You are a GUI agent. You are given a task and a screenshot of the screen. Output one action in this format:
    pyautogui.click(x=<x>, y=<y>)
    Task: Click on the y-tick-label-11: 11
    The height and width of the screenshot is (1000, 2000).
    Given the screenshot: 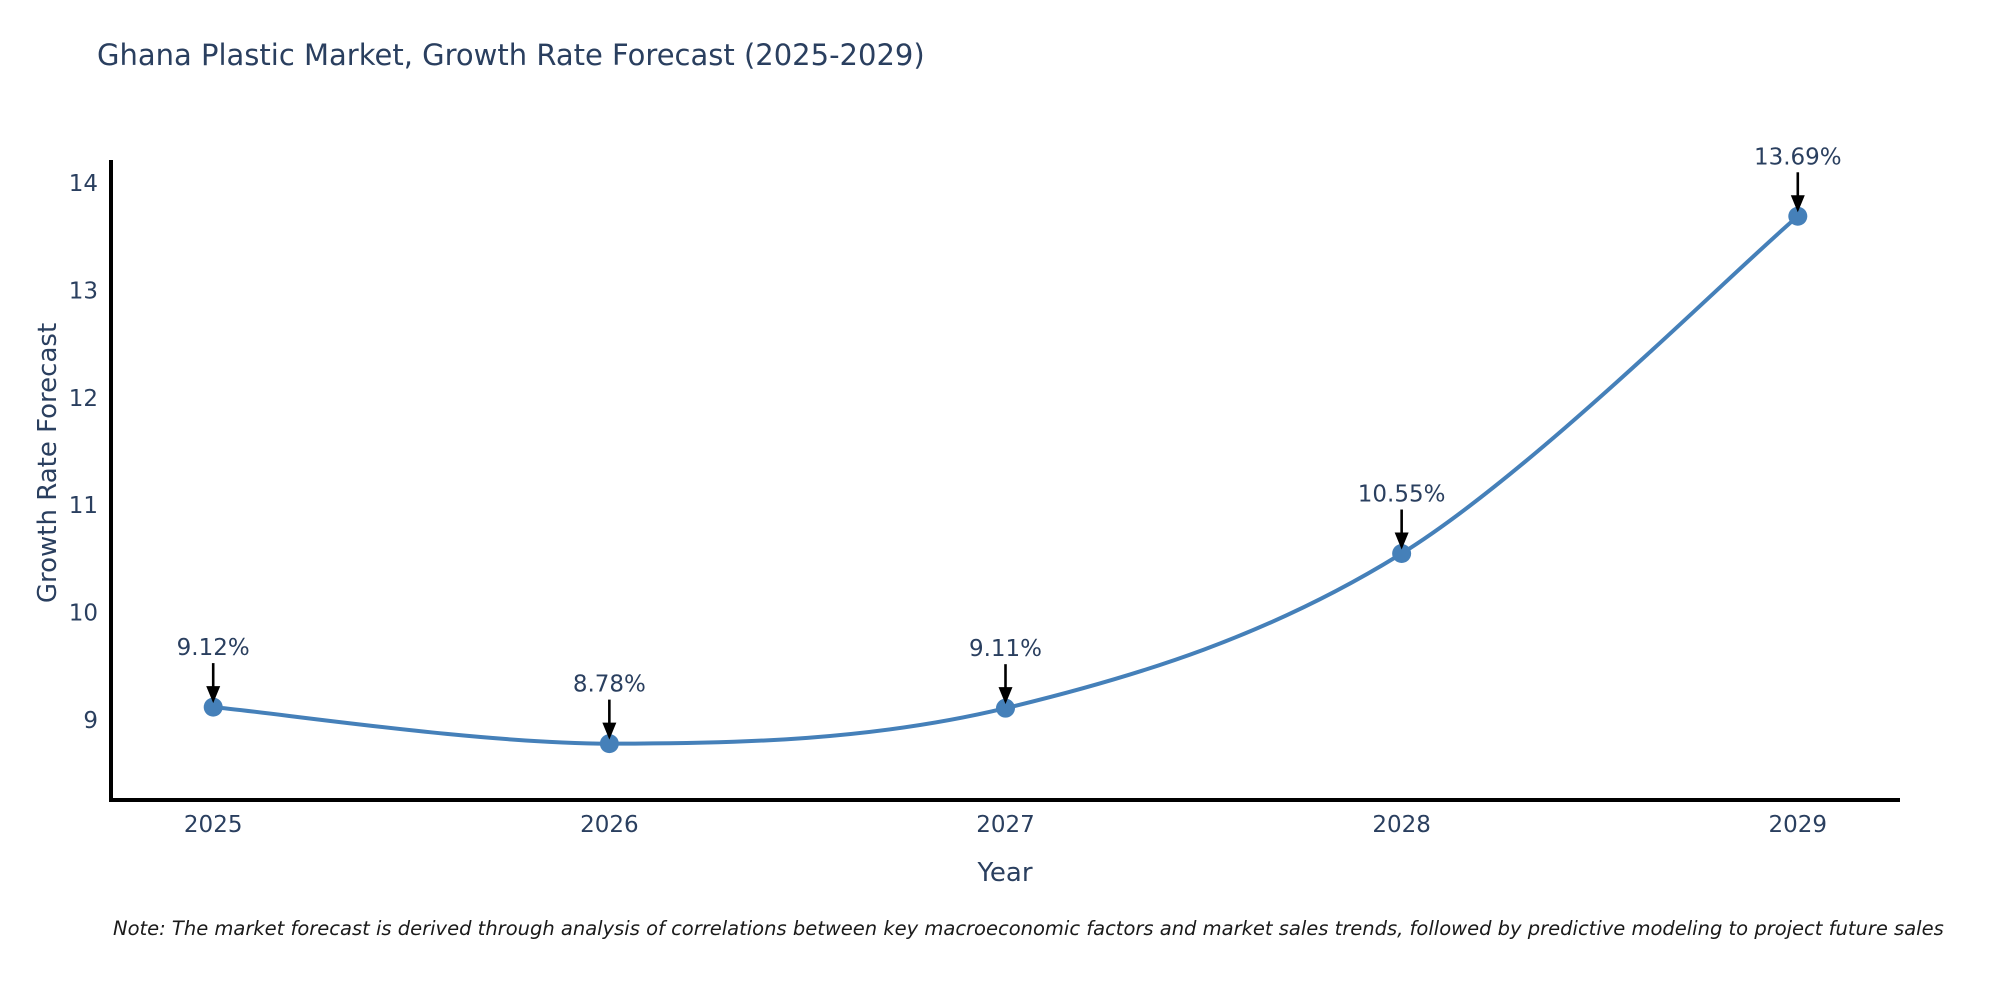 What is the action you would take?
    pyautogui.click(x=83, y=506)
    